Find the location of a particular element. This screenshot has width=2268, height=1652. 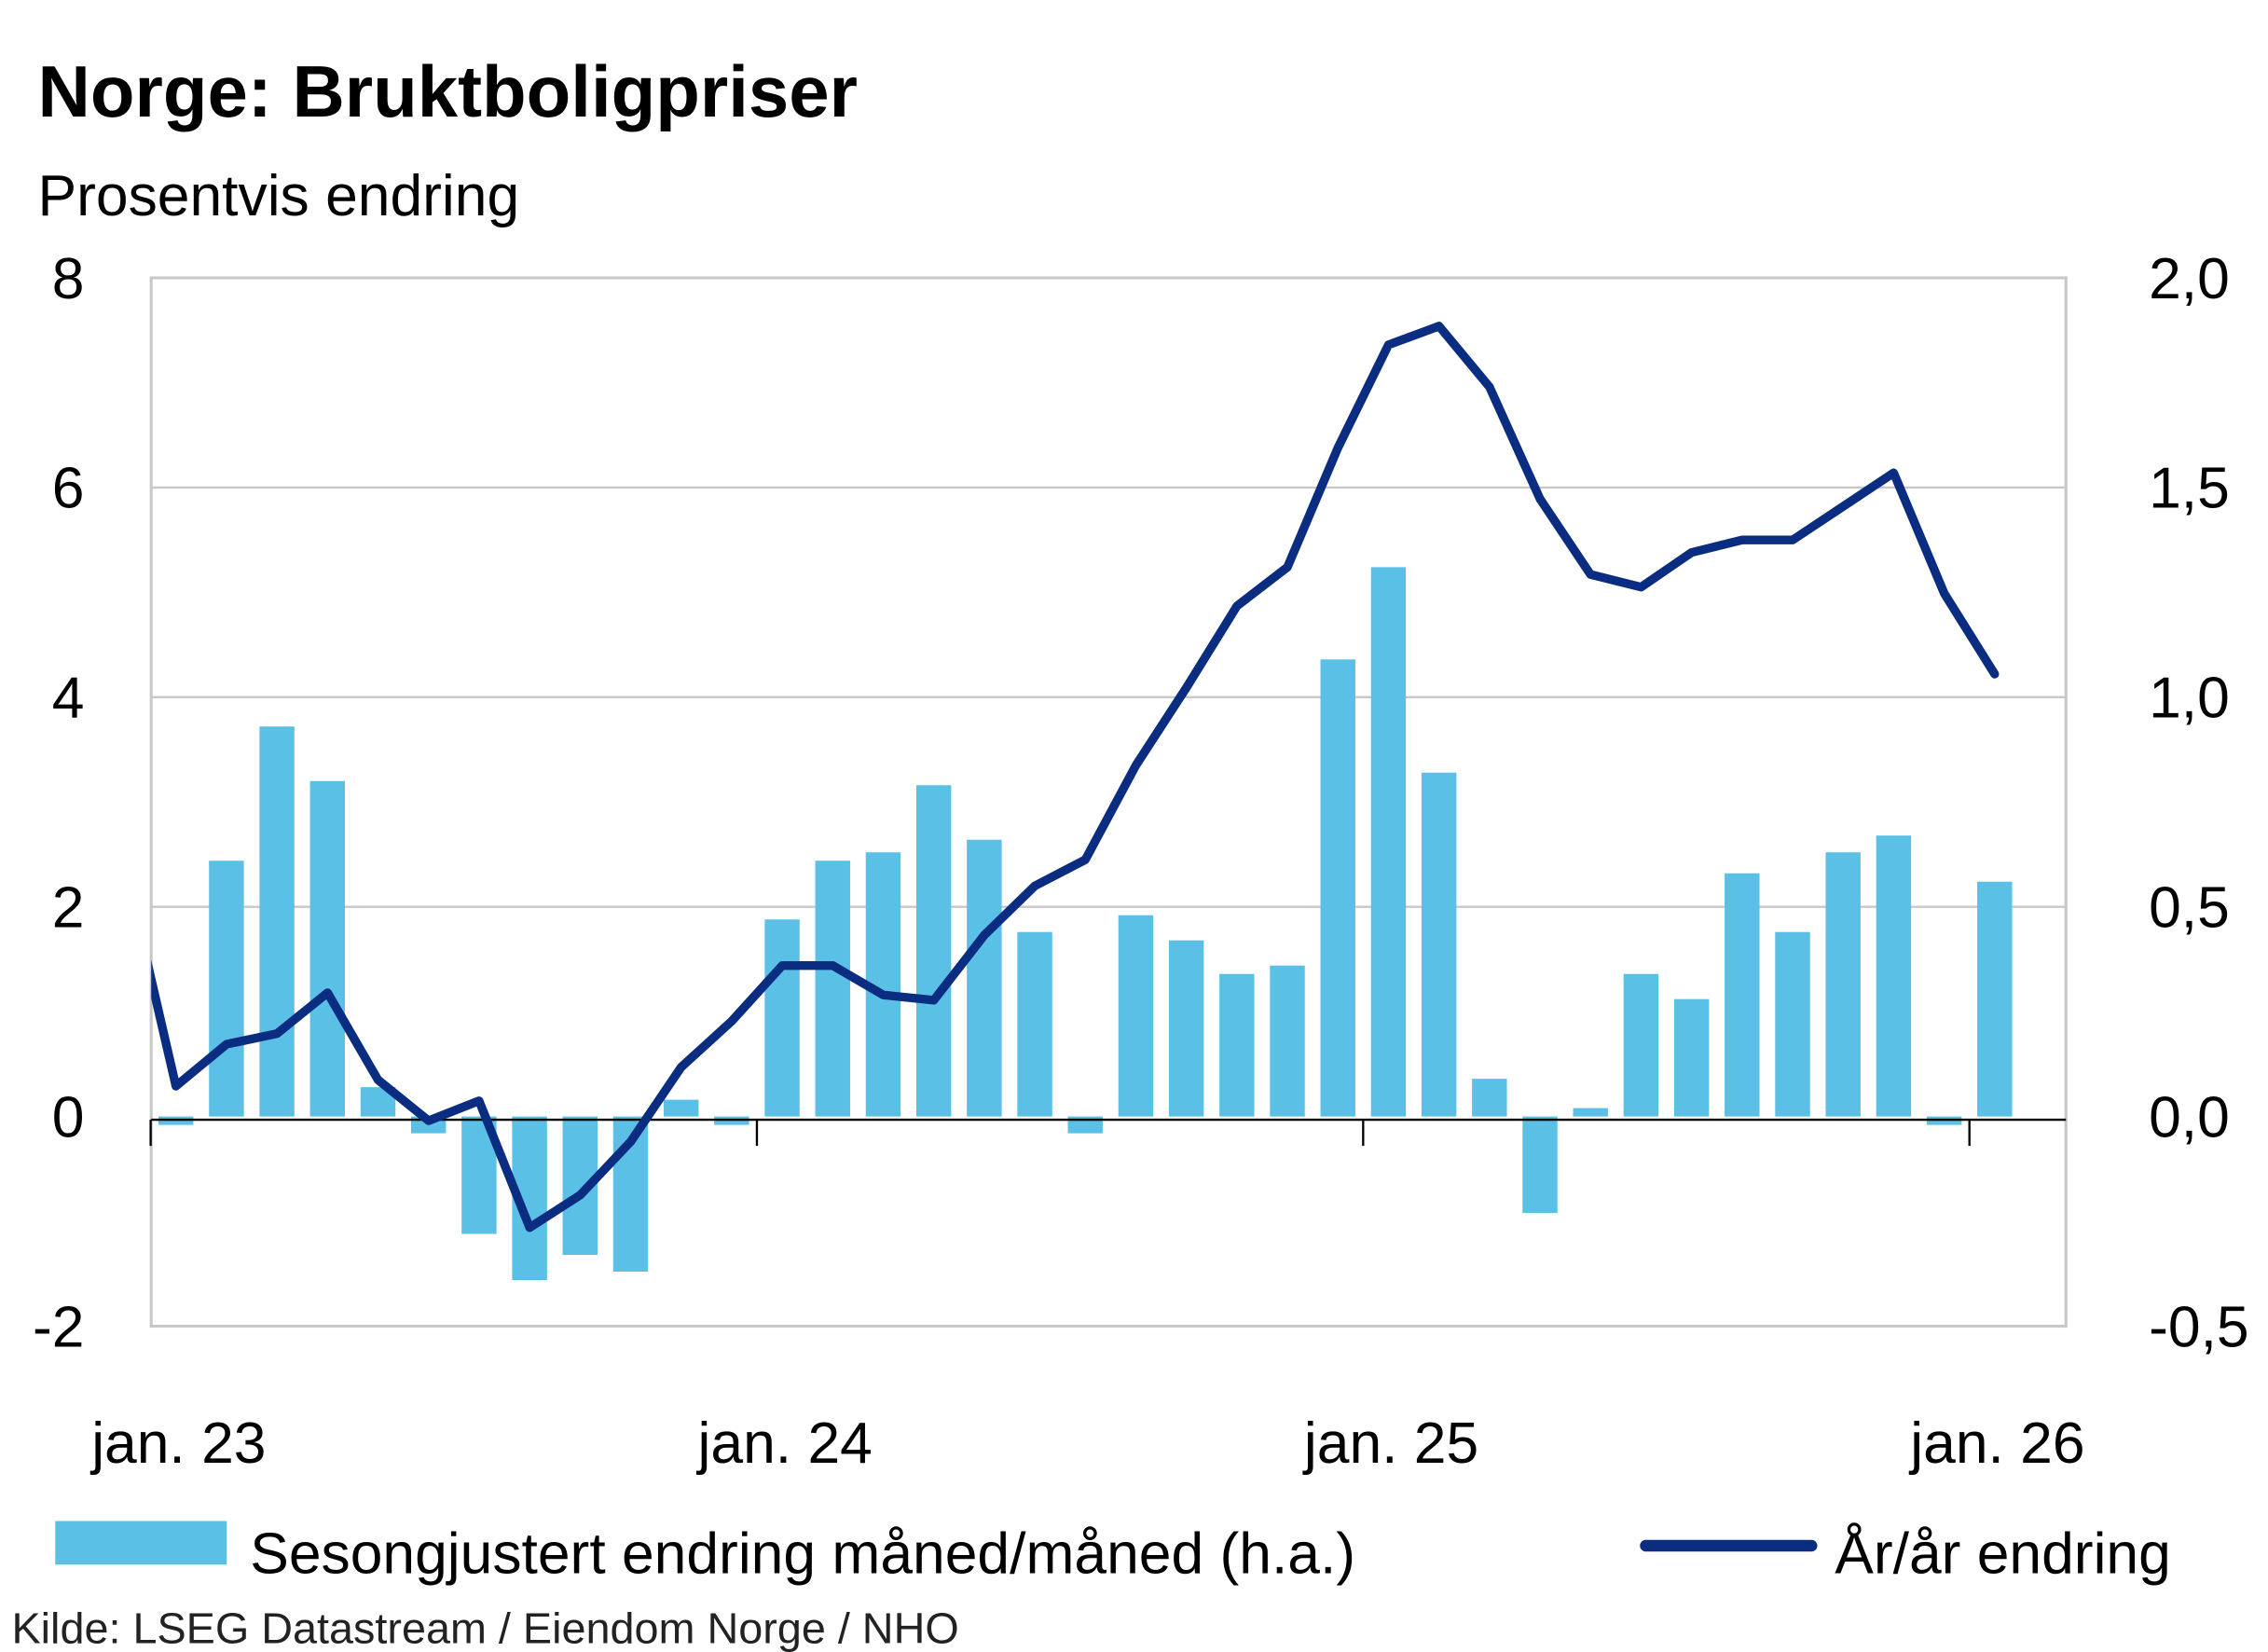

left-tick-label: 8 is located at coordinates (68, 279).